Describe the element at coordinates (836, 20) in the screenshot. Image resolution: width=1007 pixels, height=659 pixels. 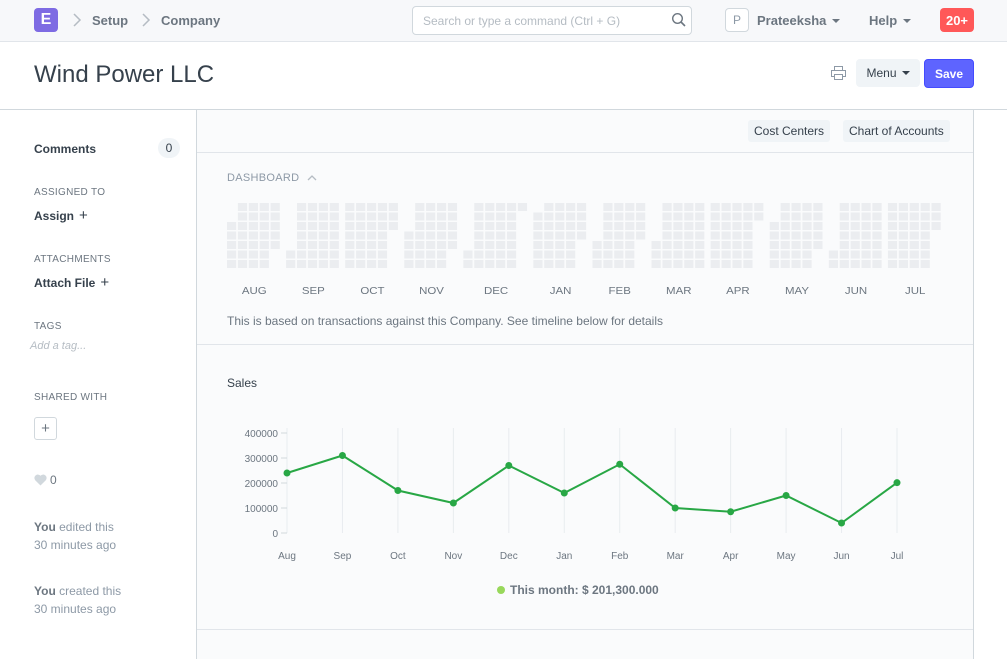
I see `caret-down-icon` at that location.